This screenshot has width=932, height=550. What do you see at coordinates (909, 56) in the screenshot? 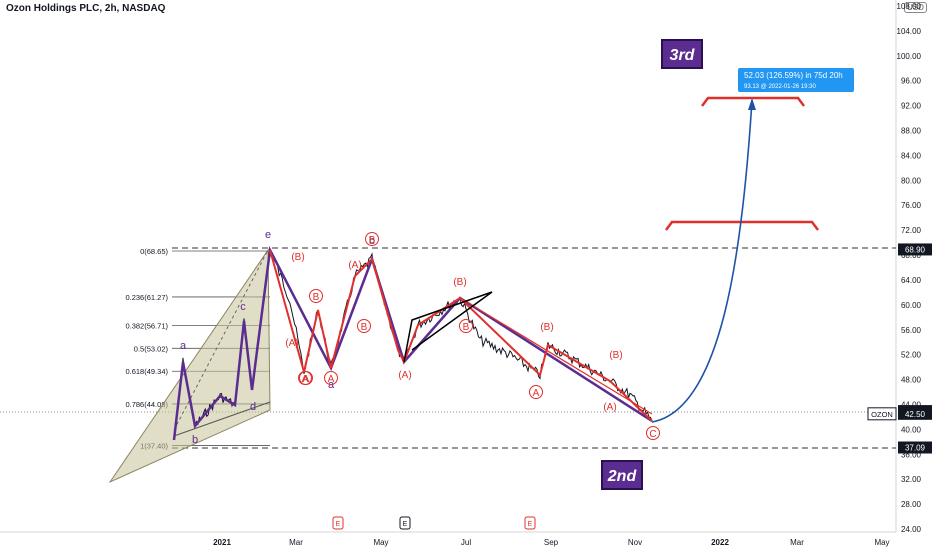
I see `y-tick-label: 100.00` at bounding box center [909, 56].